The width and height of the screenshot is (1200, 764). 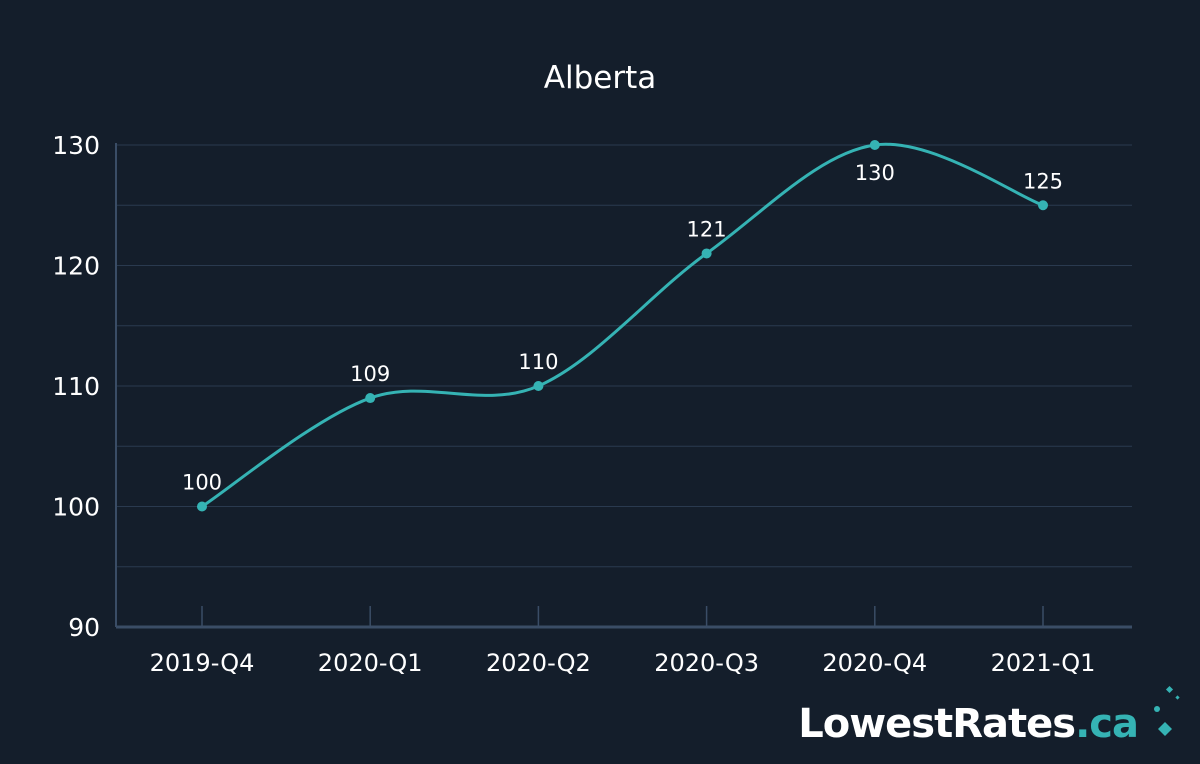 I want to click on y-tick-label: 120, so click(x=76, y=266).